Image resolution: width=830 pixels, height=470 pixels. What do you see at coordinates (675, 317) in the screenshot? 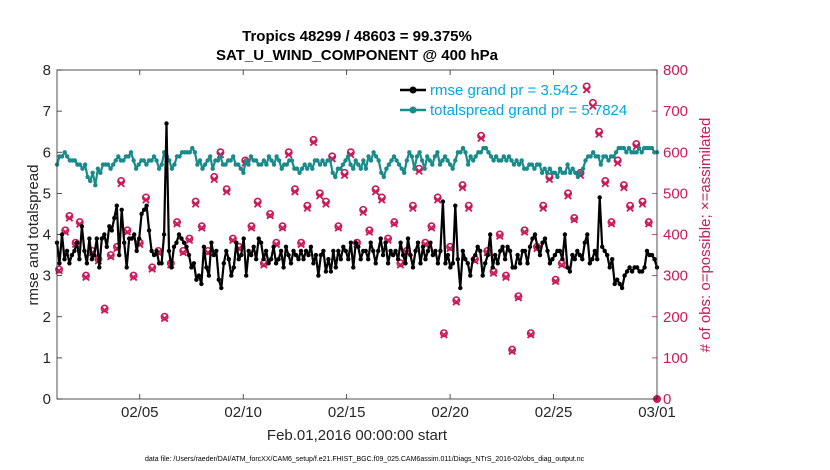
I see `y2-tick-label: 200` at bounding box center [675, 317].